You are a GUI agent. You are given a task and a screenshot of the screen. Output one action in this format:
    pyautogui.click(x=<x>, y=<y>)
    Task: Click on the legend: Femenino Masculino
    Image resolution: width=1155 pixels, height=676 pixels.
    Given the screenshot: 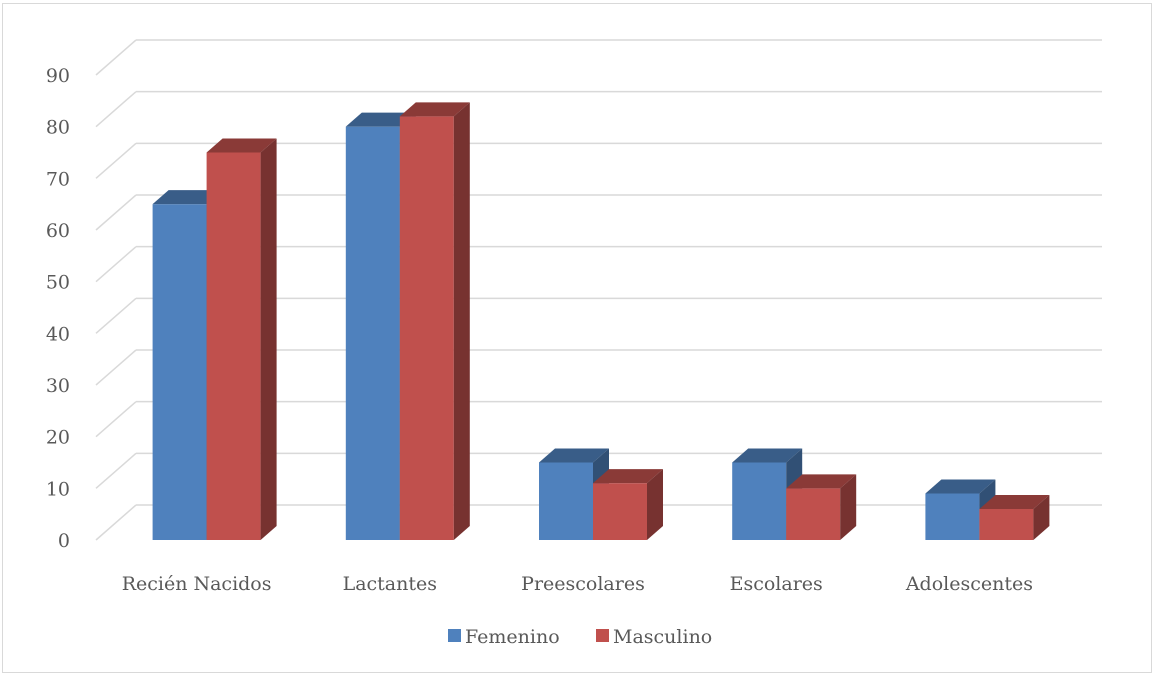 What is the action you would take?
    pyautogui.click(x=580, y=637)
    